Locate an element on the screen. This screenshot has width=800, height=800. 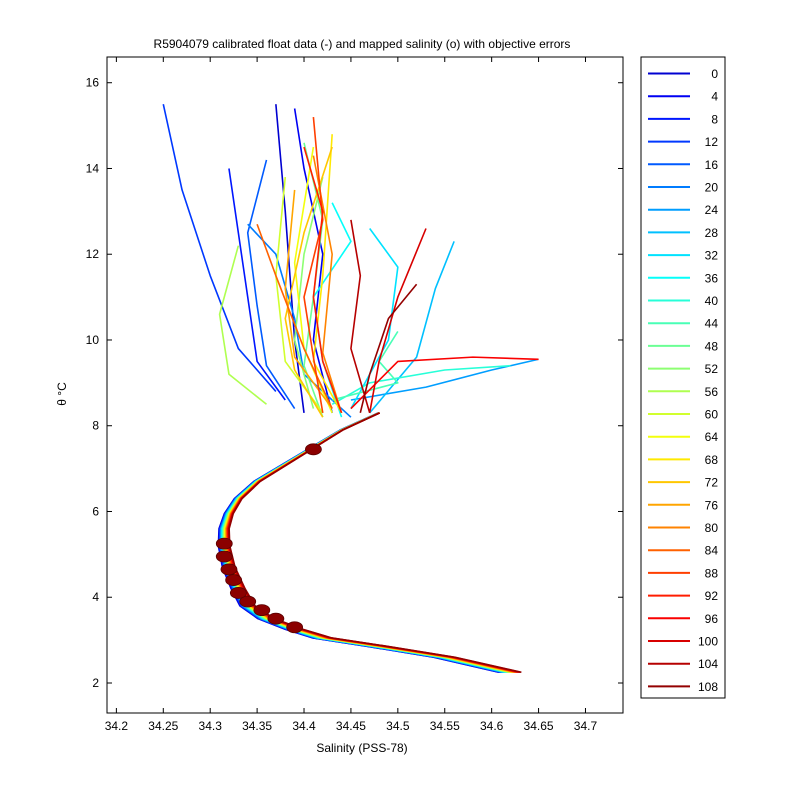
y-tick-label: 16 is located at coordinates (93, 83).